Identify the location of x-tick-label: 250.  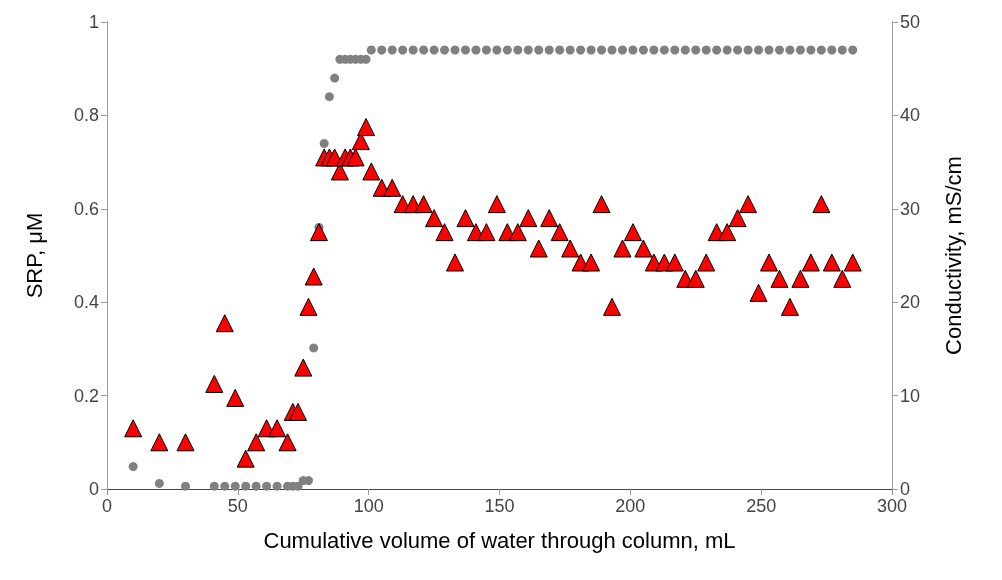
(761, 506).